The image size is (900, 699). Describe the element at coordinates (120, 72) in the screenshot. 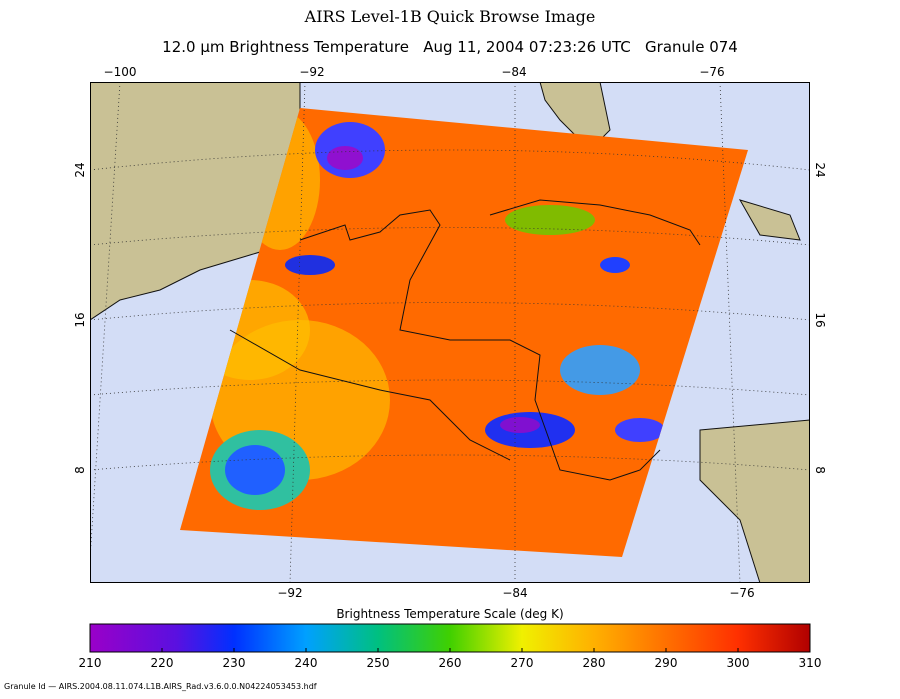

I see `lon-label: −100` at that location.